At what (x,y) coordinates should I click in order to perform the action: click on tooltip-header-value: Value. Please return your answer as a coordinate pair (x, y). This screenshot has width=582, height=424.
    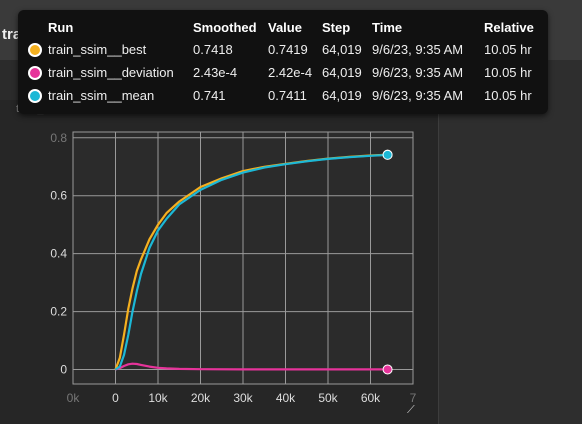
    Looking at the image, I should click on (285, 27).